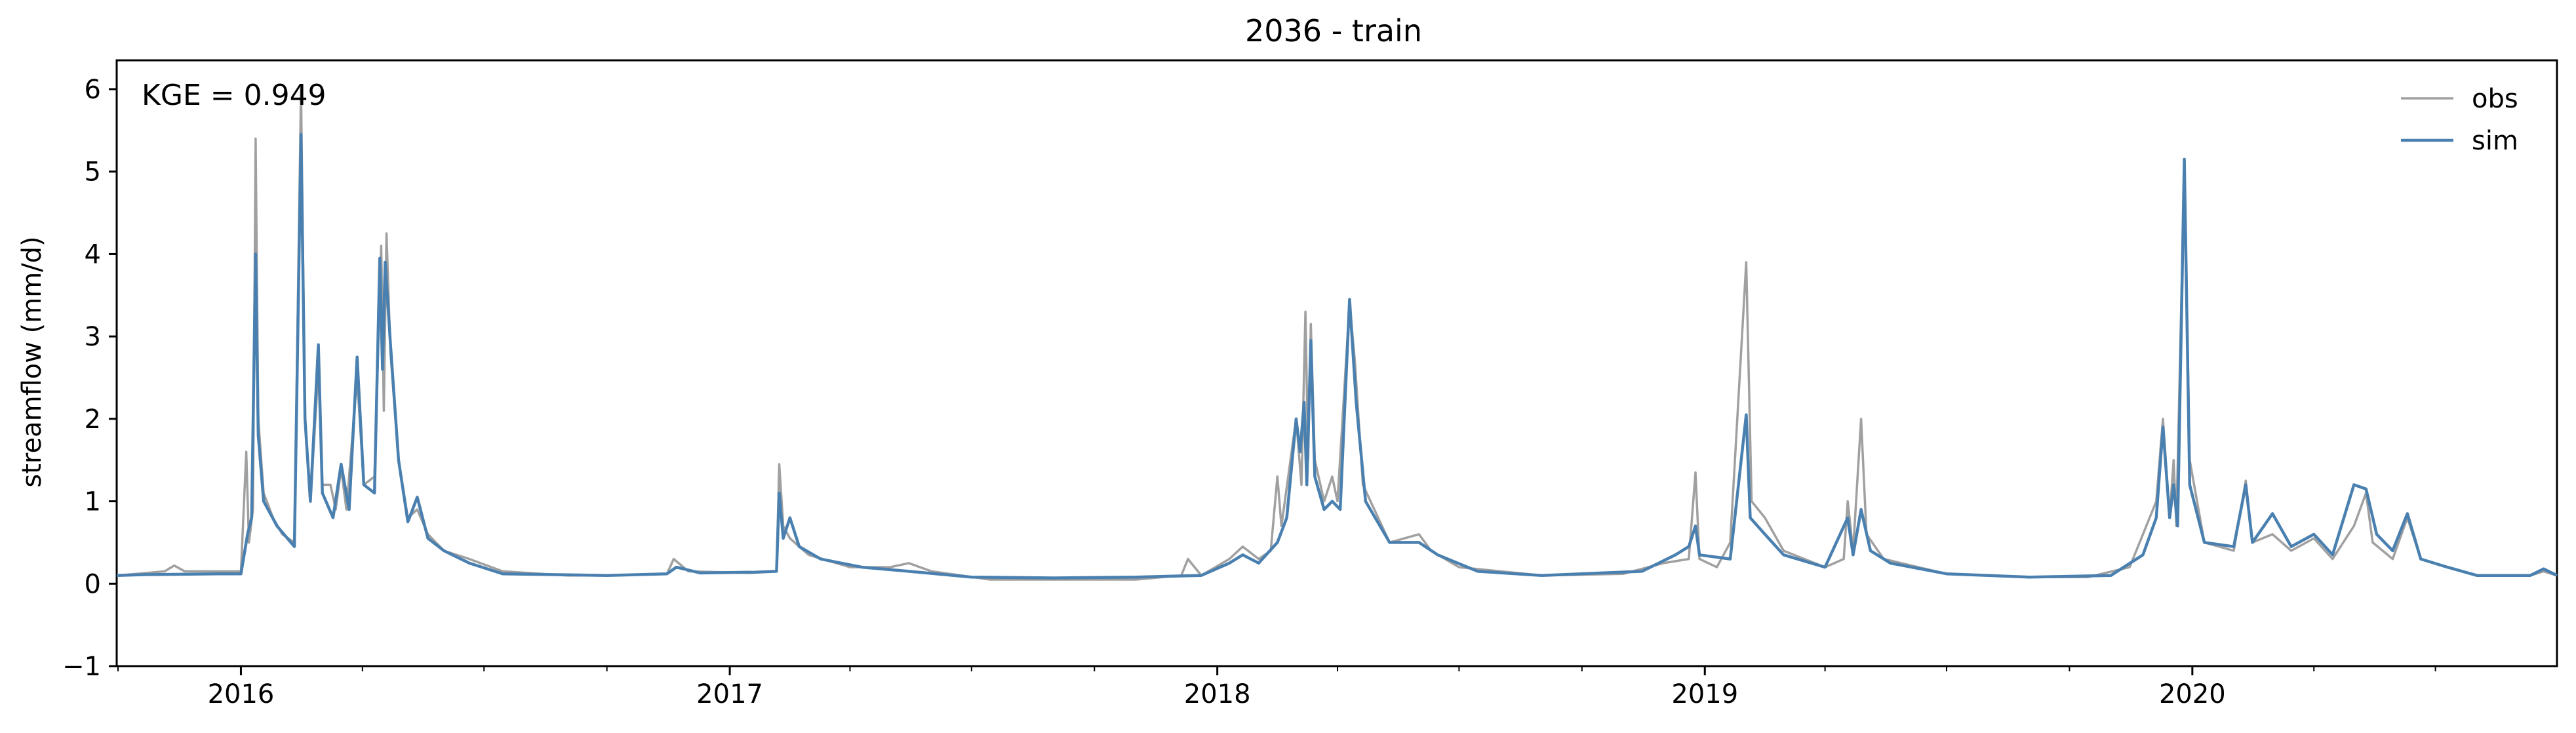 The height and width of the screenshot is (733, 2576). Describe the element at coordinates (93, 254) in the screenshot. I see `y-tick-label: 4` at that location.